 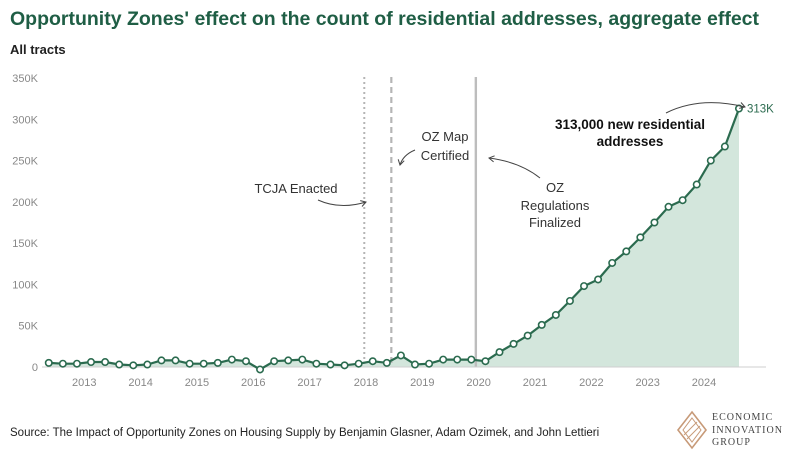 I want to click on x-tick-label: 2020, so click(x=478, y=383).